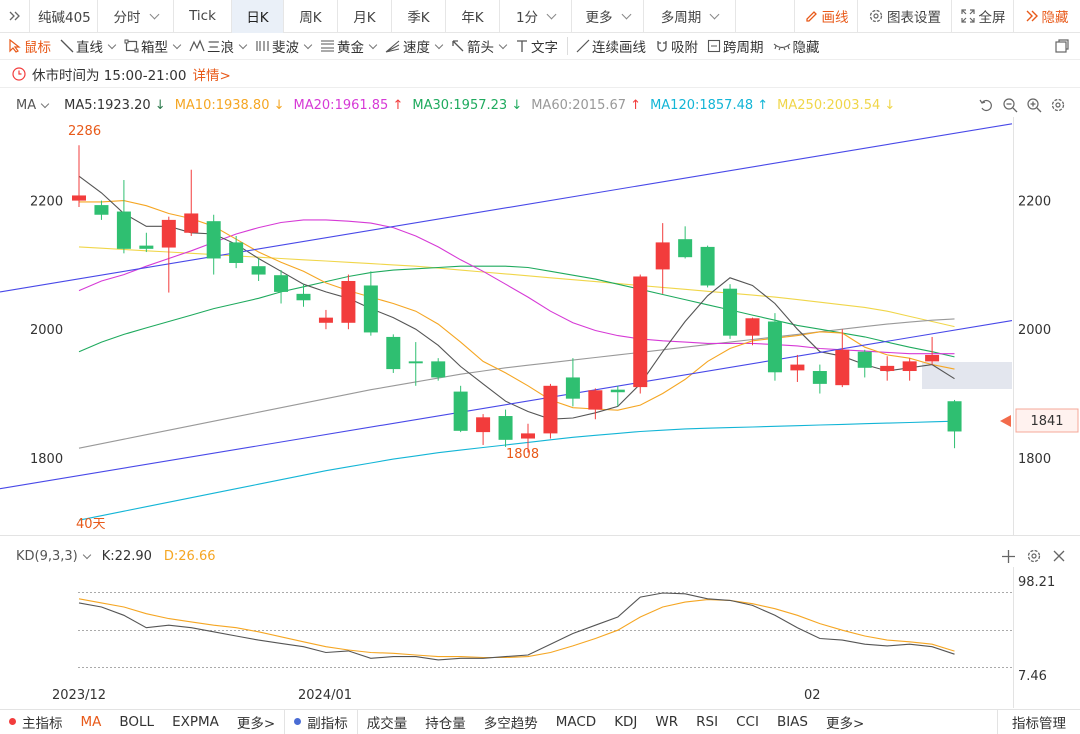 Image resolution: width=1080 pixels, height=734 pixels. What do you see at coordinates (796, 46) in the screenshot?
I see `tool-hide: 隐藏` at bounding box center [796, 46].